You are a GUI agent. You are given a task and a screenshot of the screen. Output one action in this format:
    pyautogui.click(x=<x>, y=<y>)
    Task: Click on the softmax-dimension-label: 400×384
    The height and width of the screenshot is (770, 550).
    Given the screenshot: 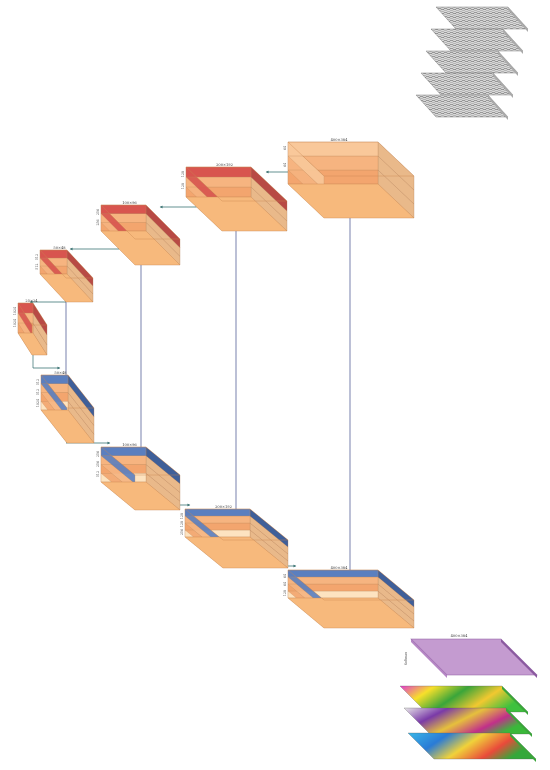 What is the action you would take?
    pyautogui.click(x=459, y=636)
    